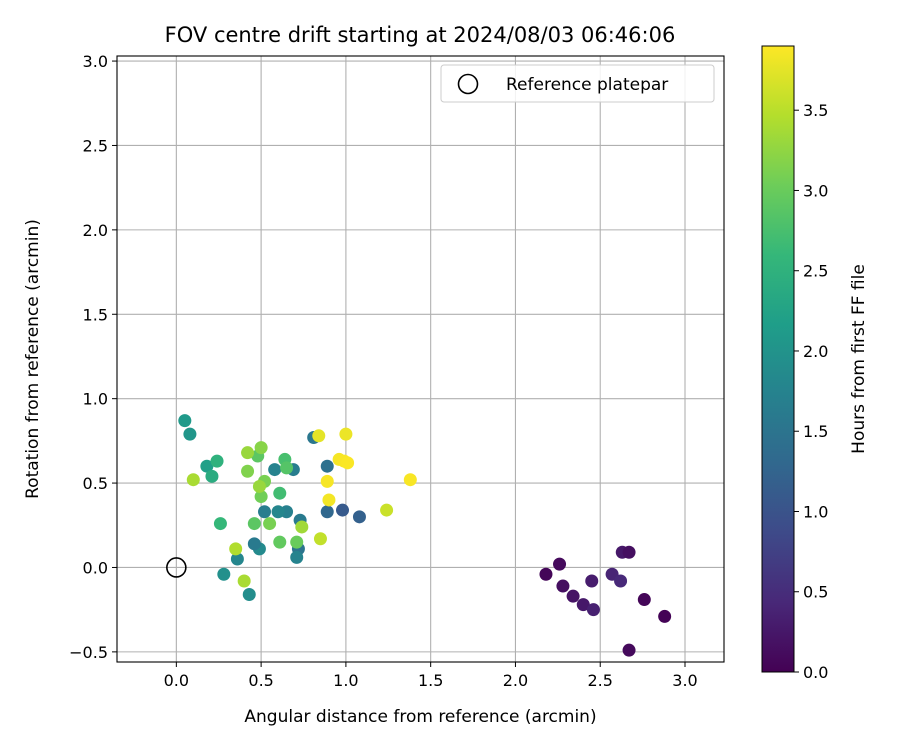 Image resolution: width=900 pixels, height=750 pixels. Describe the element at coordinates (33, 359) in the screenshot. I see `y-axis-label: Rotation from reference (arcmin)` at that location.